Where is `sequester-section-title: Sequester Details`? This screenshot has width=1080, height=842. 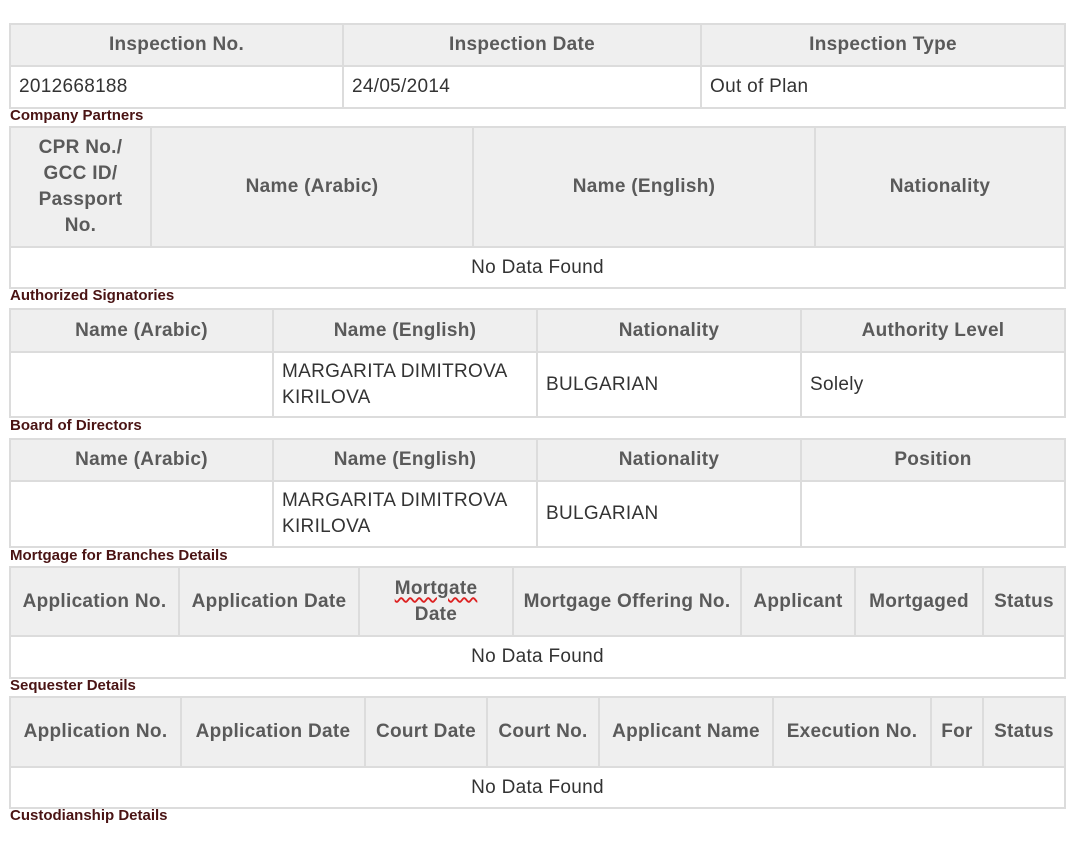
sequester-section-title: Sequester Details is located at coordinates (73, 685).